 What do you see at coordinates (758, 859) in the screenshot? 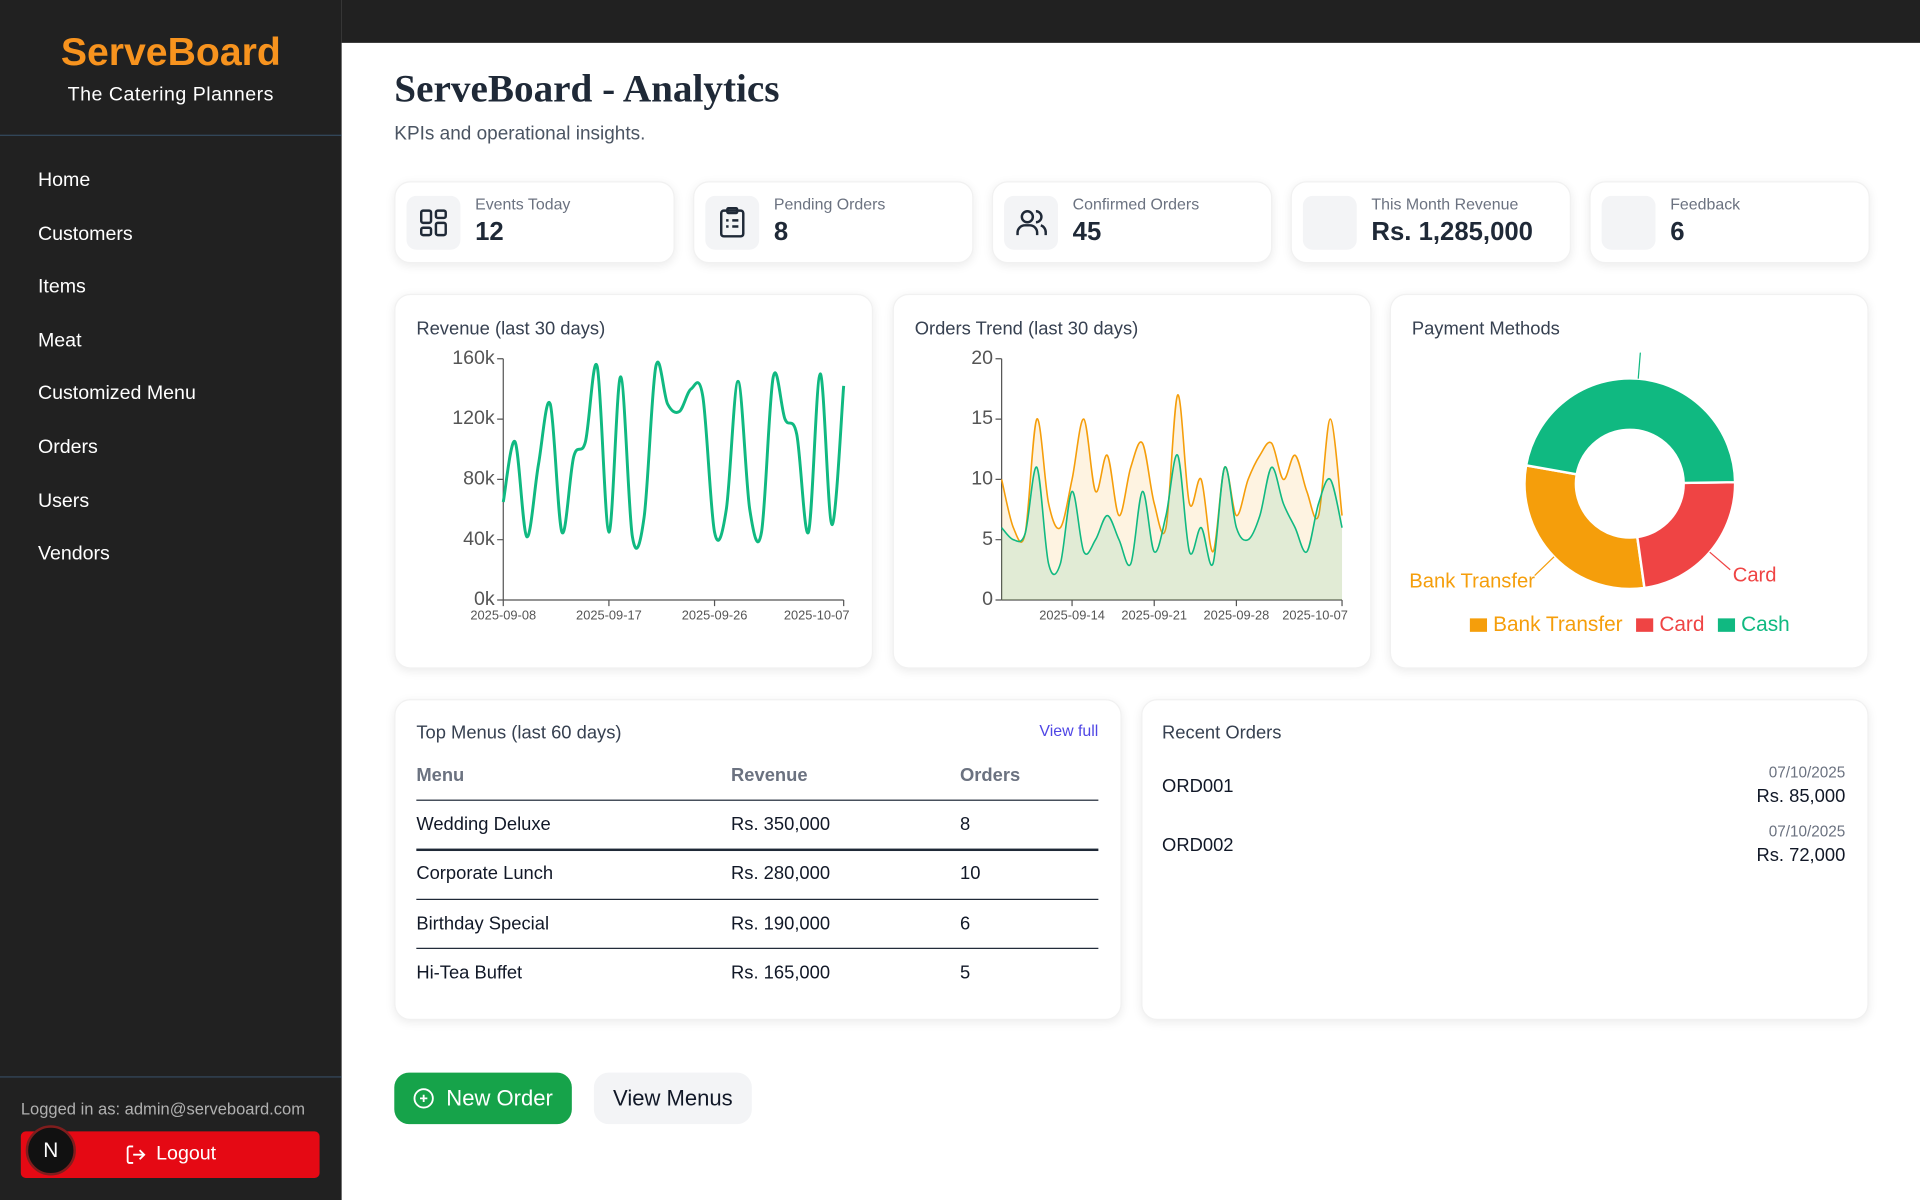
I see `top-menus-card` at bounding box center [758, 859].